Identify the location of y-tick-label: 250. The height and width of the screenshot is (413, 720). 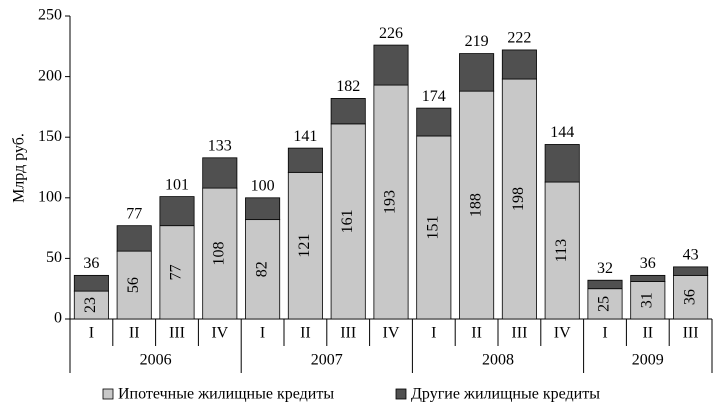
(50, 15).